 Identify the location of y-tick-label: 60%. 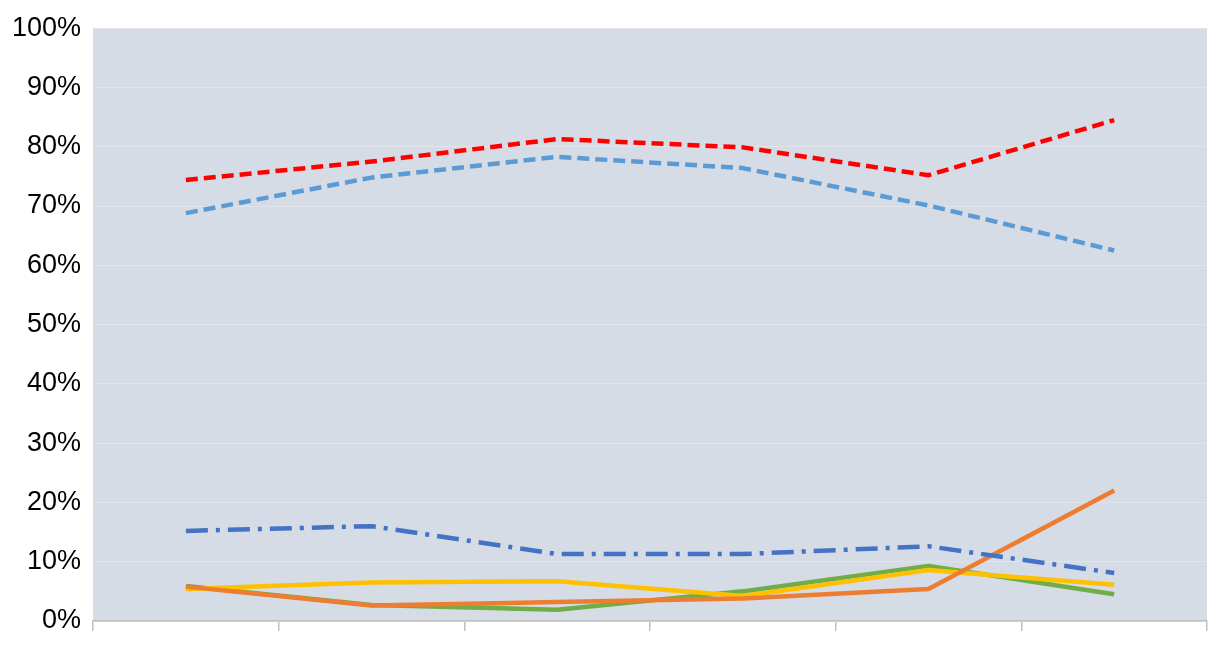
(54, 263).